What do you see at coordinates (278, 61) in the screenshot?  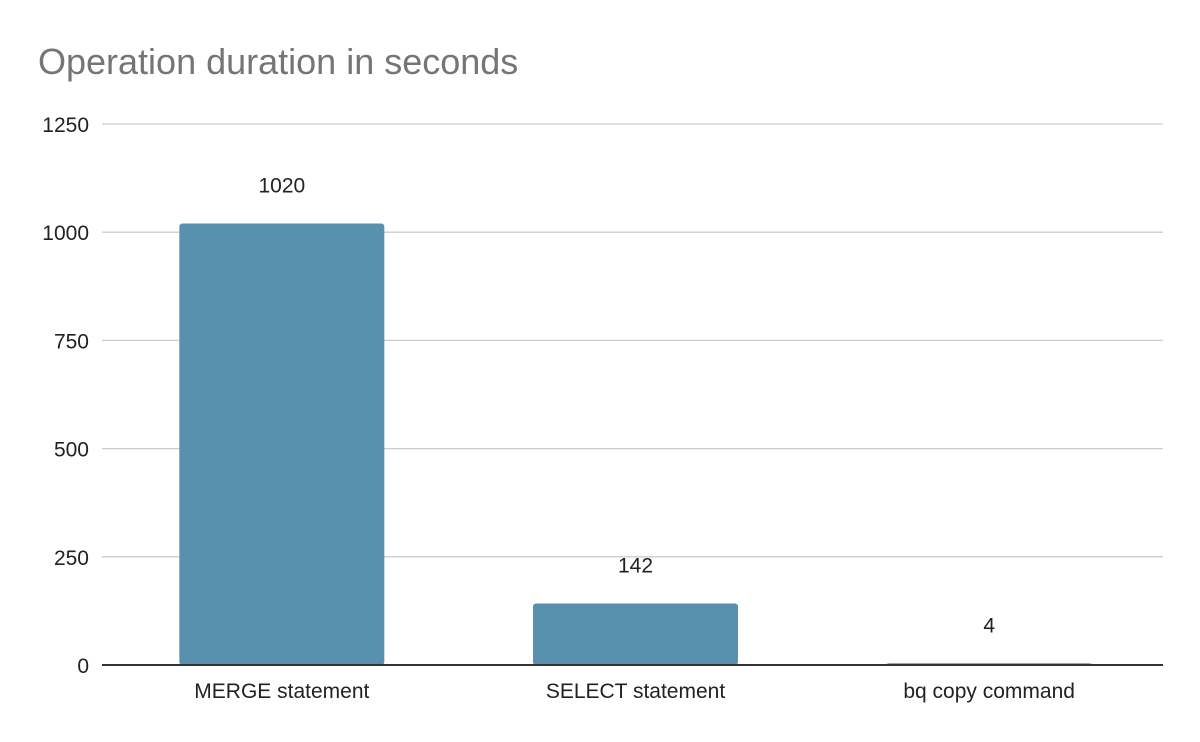 I see `chart-title: Operation duration in seconds` at bounding box center [278, 61].